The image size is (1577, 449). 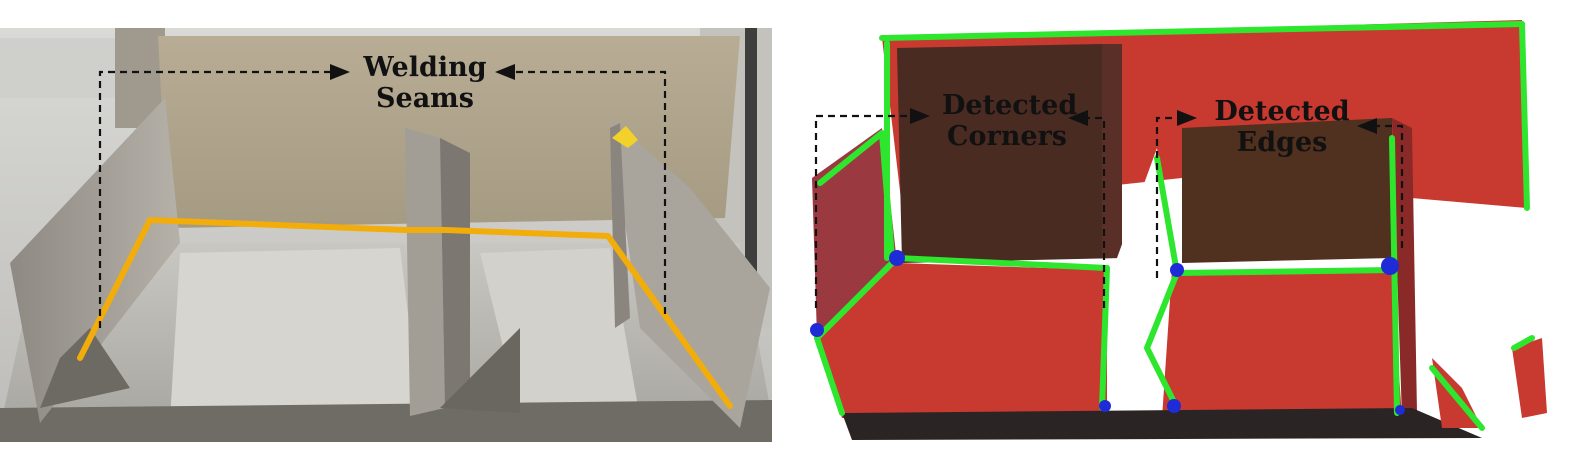 What do you see at coordinates (690, 273) in the screenshot?
I see `right-wall` at bounding box center [690, 273].